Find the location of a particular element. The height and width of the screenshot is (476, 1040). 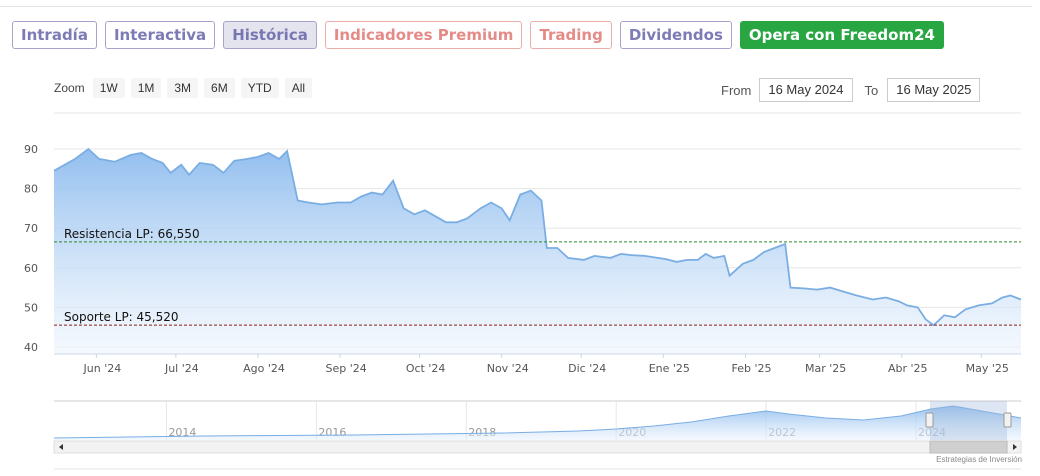

zoom-all-button: All is located at coordinates (298, 88).